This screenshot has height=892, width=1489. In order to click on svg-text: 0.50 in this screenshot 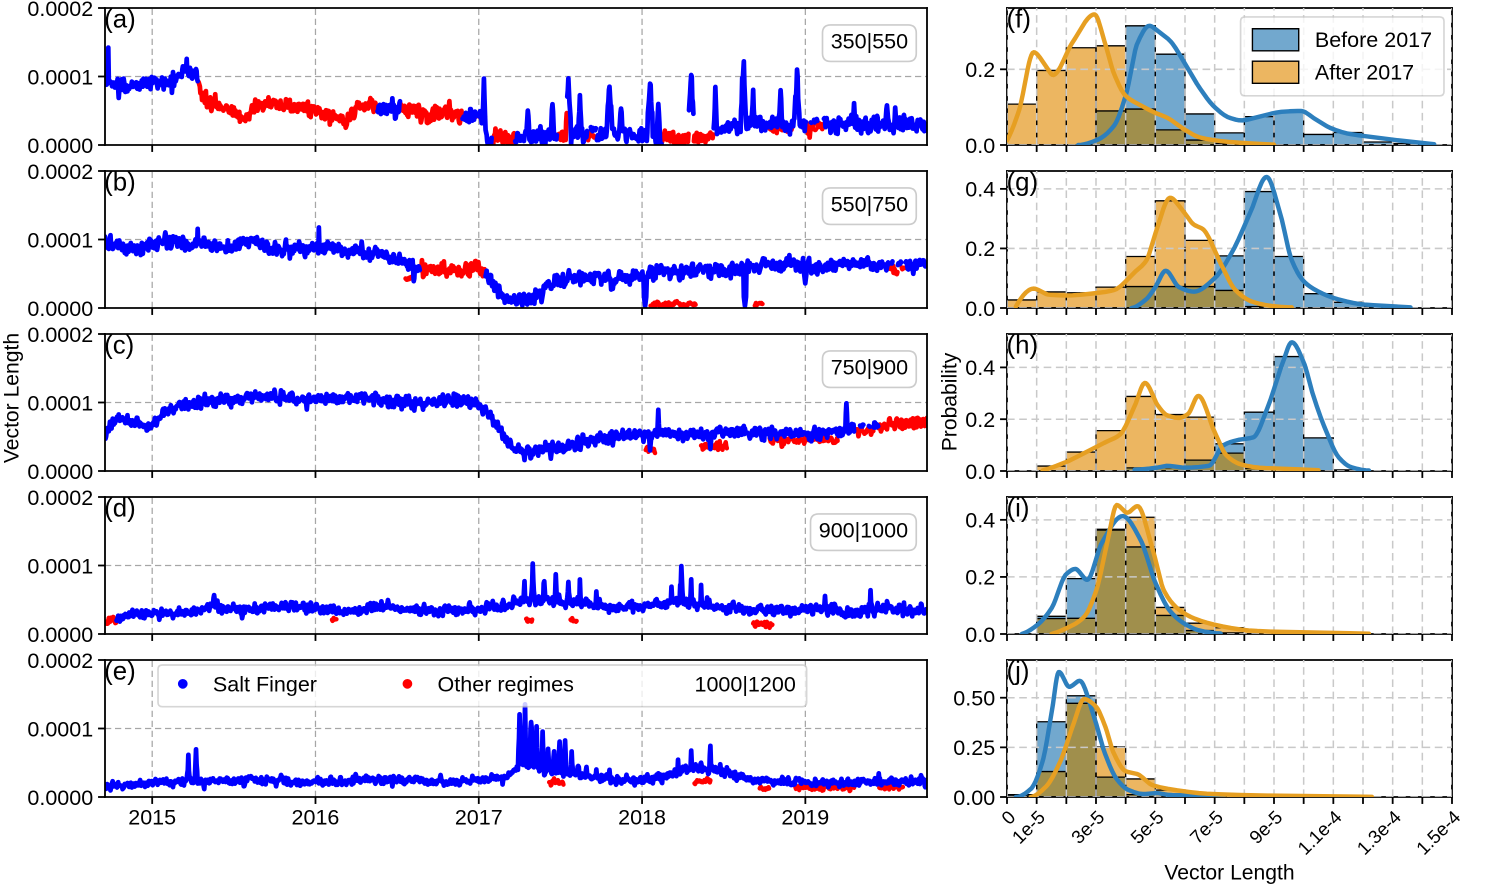, I will do `click(974, 699)`.